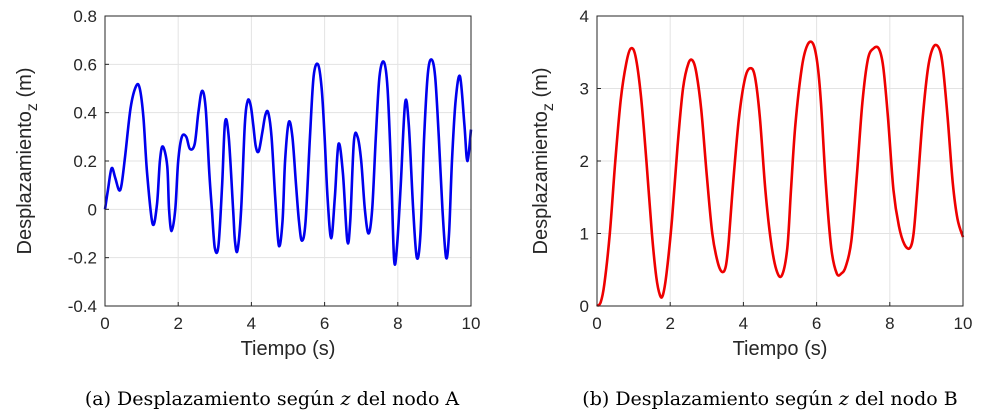 This screenshot has height=419, width=1008. What do you see at coordinates (584, 89) in the screenshot?
I see `y-tick-label: 3` at bounding box center [584, 89].